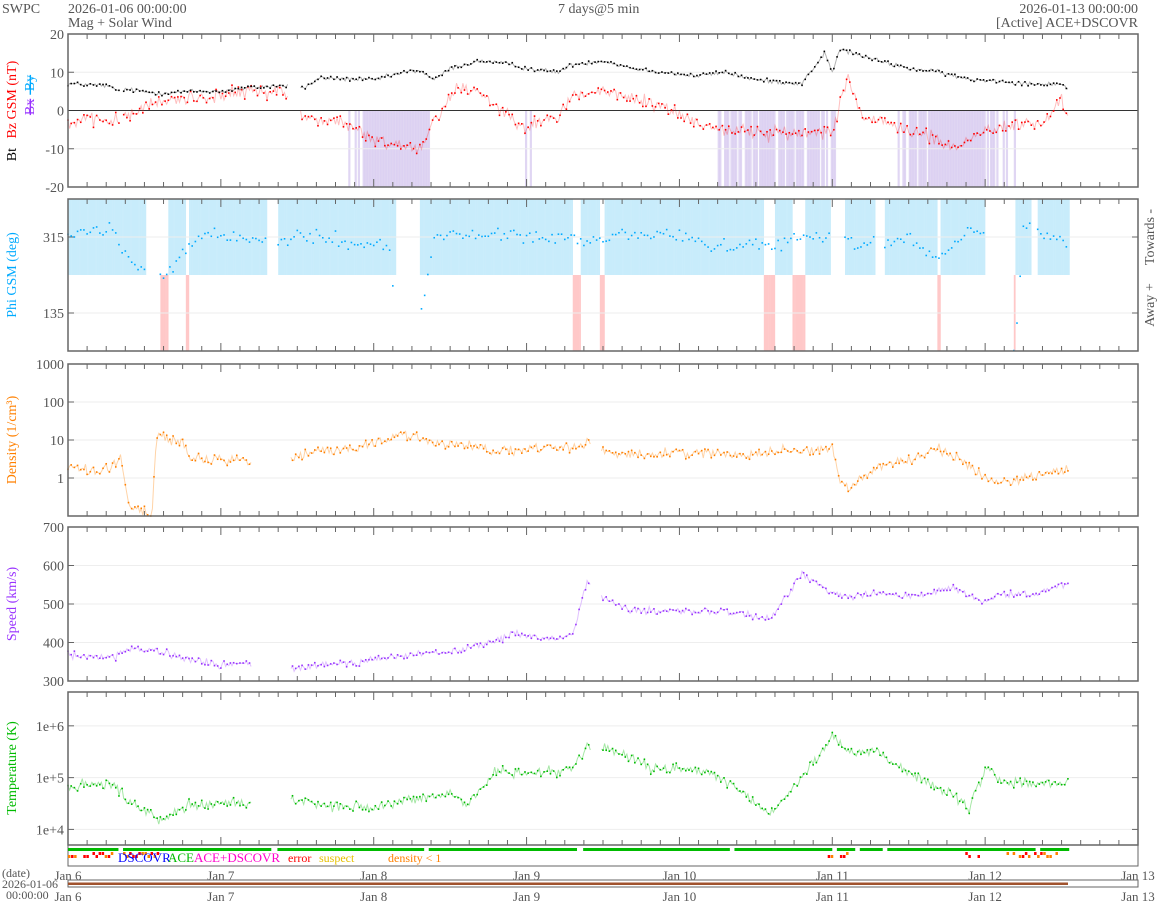 The width and height of the screenshot is (1158, 905). What do you see at coordinates (351, 849) in the screenshot?
I see `status-ace-segment` at bounding box center [351, 849].